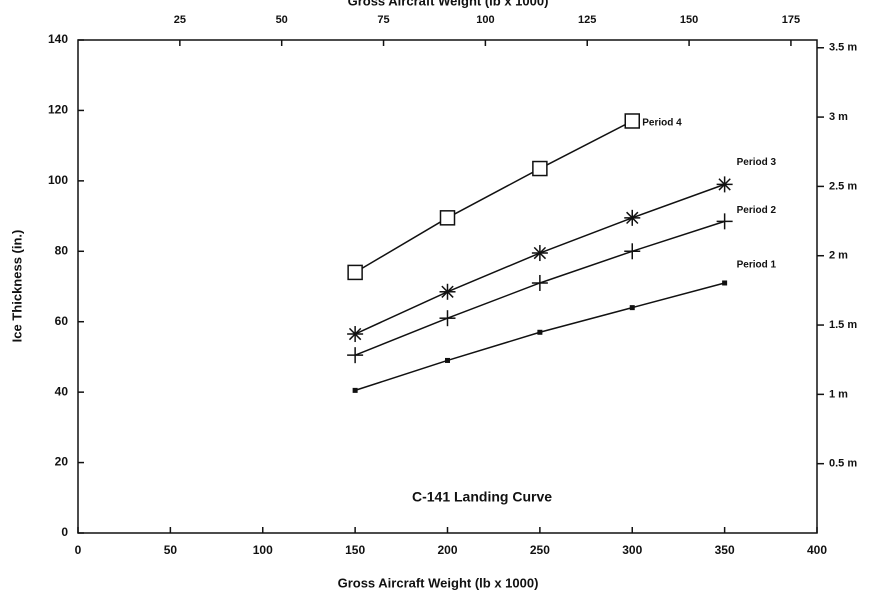 Image resolution: width=871 pixels, height=599 pixels. What do you see at coordinates (263, 550) in the screenshot?
I see `x-tick-label: 100` at bounding box center [263, 550].